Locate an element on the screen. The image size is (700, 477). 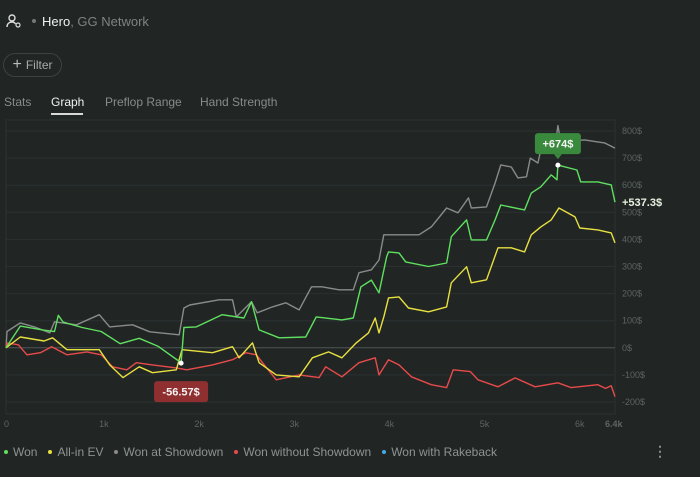
tab-hand-strength: Hand Strength is located at coordinates (239, 102).